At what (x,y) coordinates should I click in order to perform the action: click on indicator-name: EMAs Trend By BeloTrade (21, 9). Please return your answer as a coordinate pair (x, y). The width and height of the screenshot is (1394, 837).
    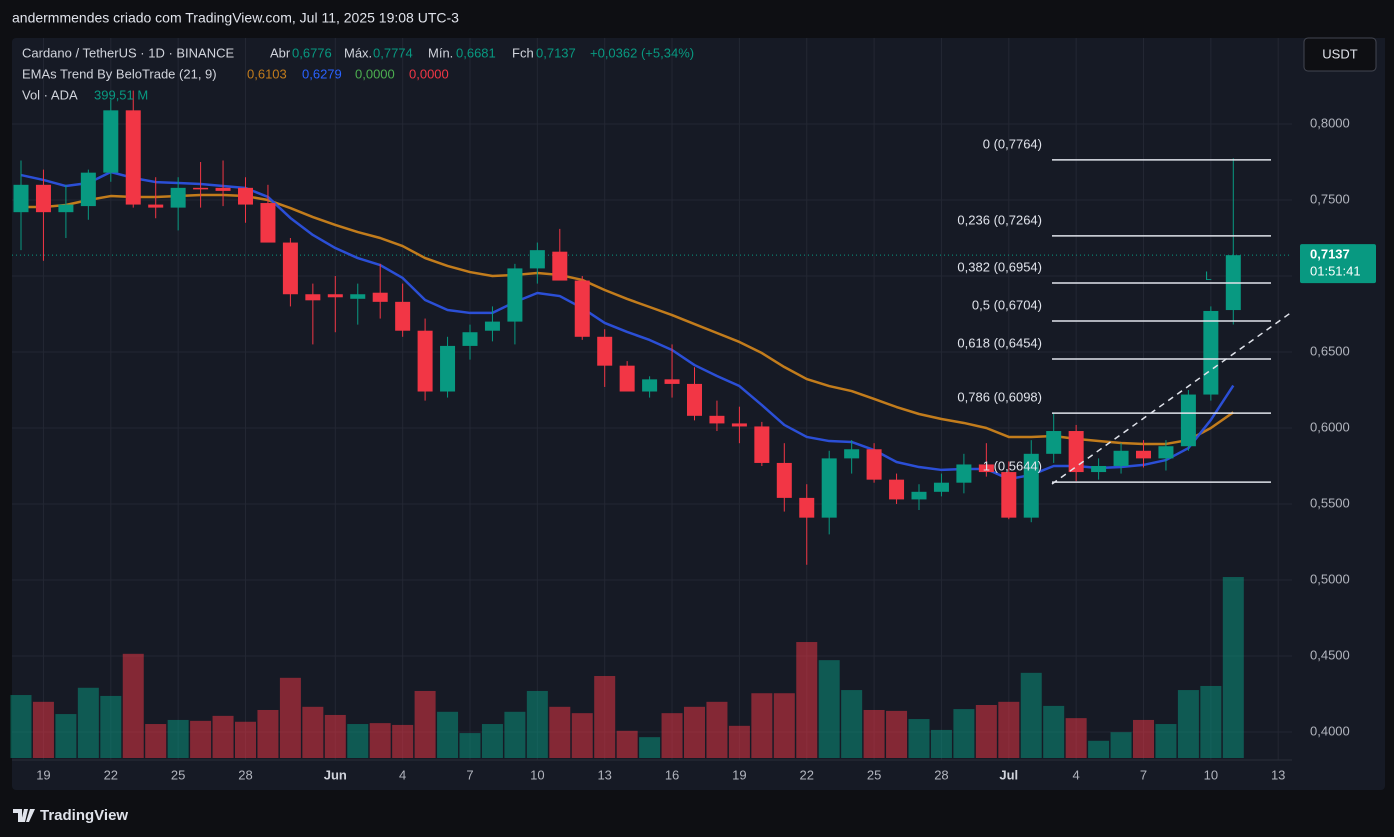
    Looking at the image, I should click on (119, 73).